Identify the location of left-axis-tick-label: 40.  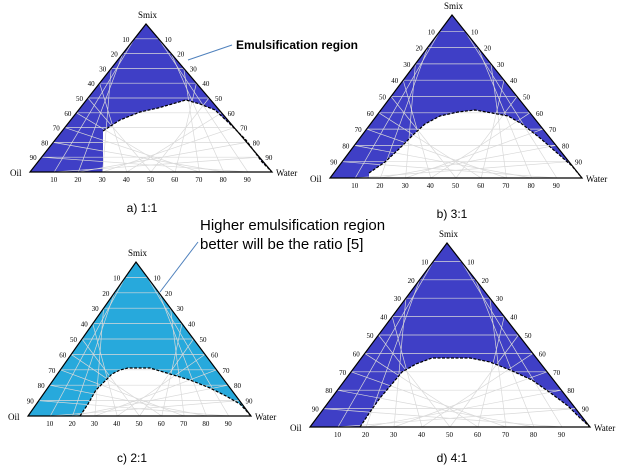
(384, 318).